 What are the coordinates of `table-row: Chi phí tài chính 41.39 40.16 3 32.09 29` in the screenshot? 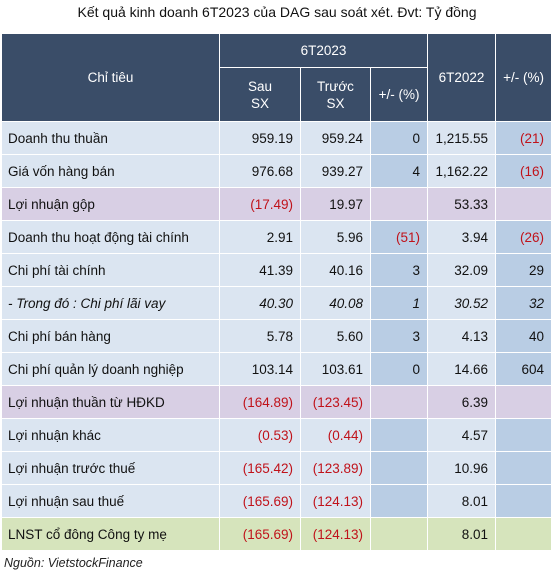 It's located at (277, 270).